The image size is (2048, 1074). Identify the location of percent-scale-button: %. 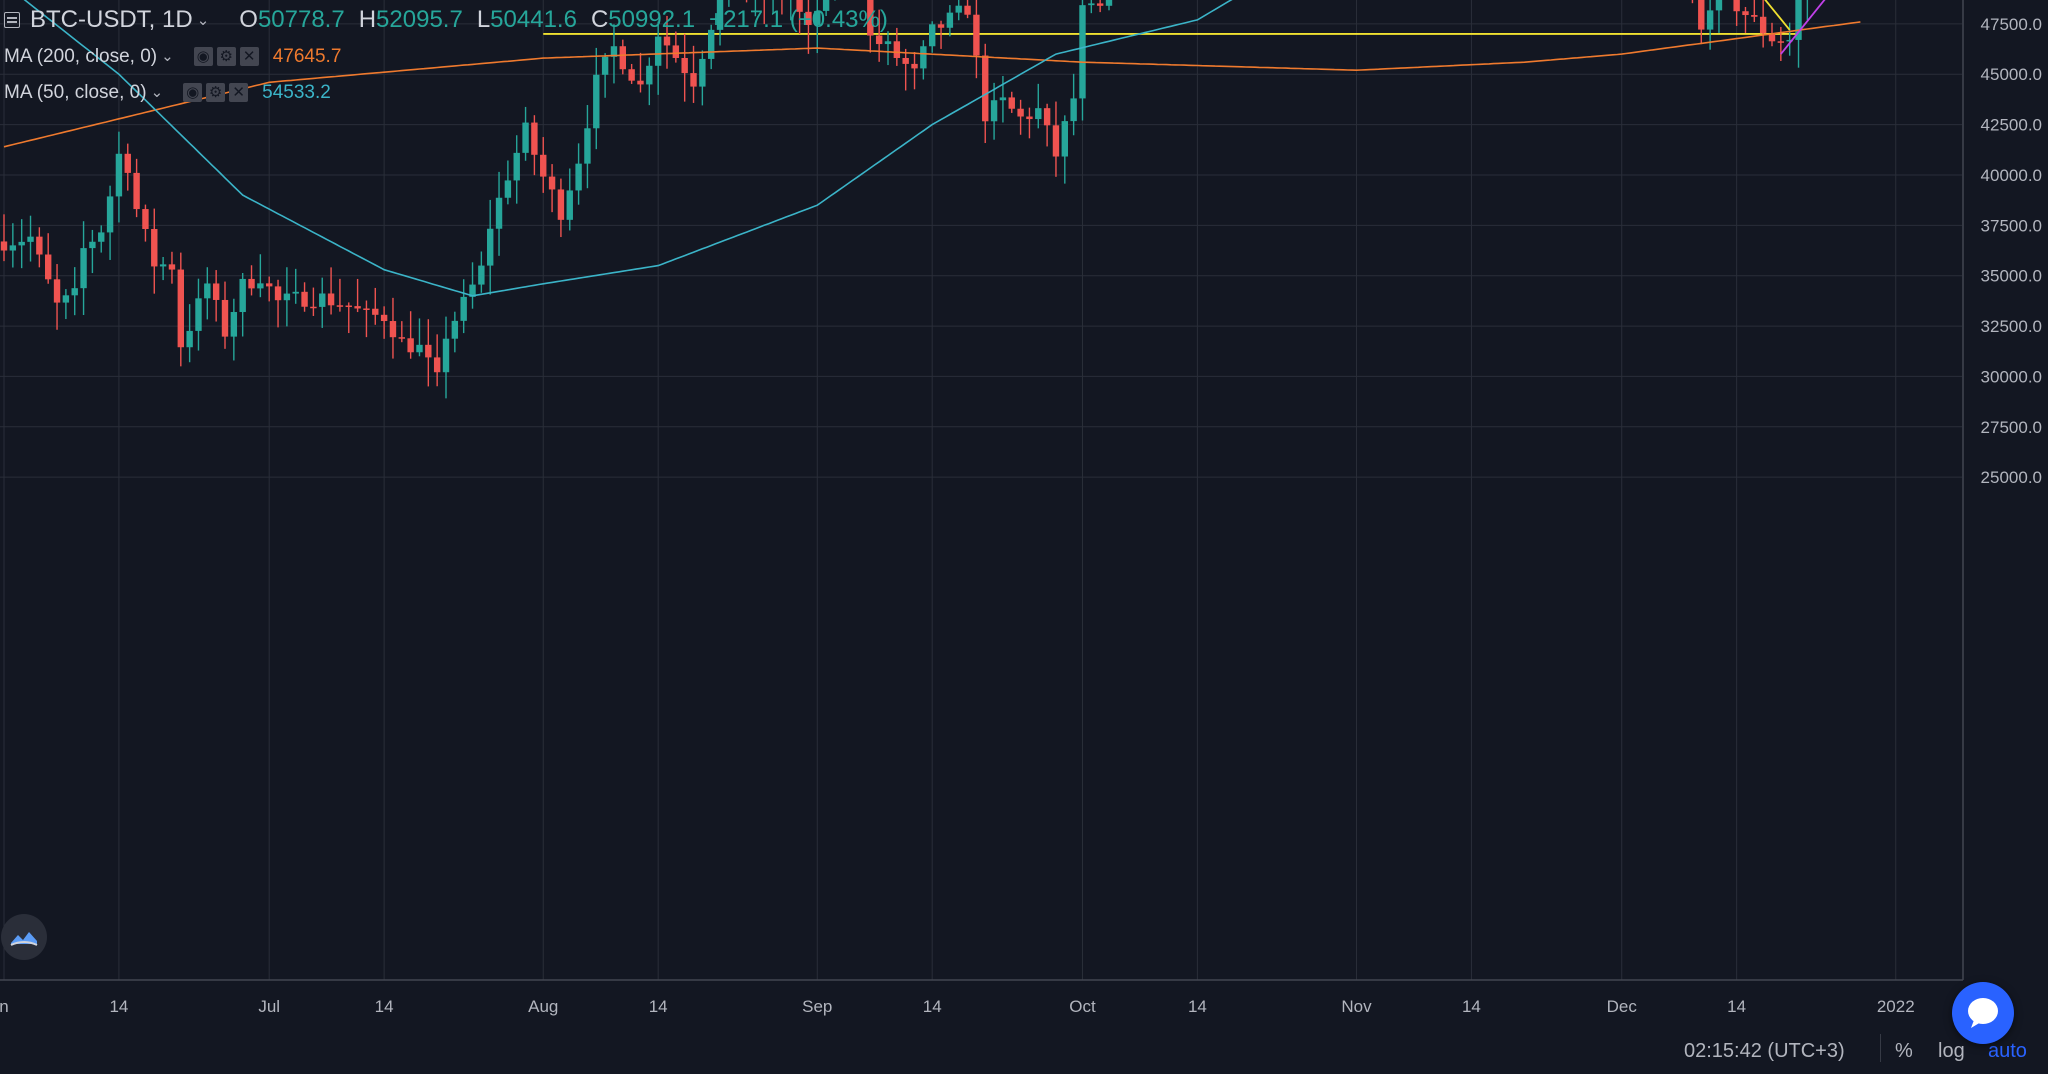
(1904, 1051).